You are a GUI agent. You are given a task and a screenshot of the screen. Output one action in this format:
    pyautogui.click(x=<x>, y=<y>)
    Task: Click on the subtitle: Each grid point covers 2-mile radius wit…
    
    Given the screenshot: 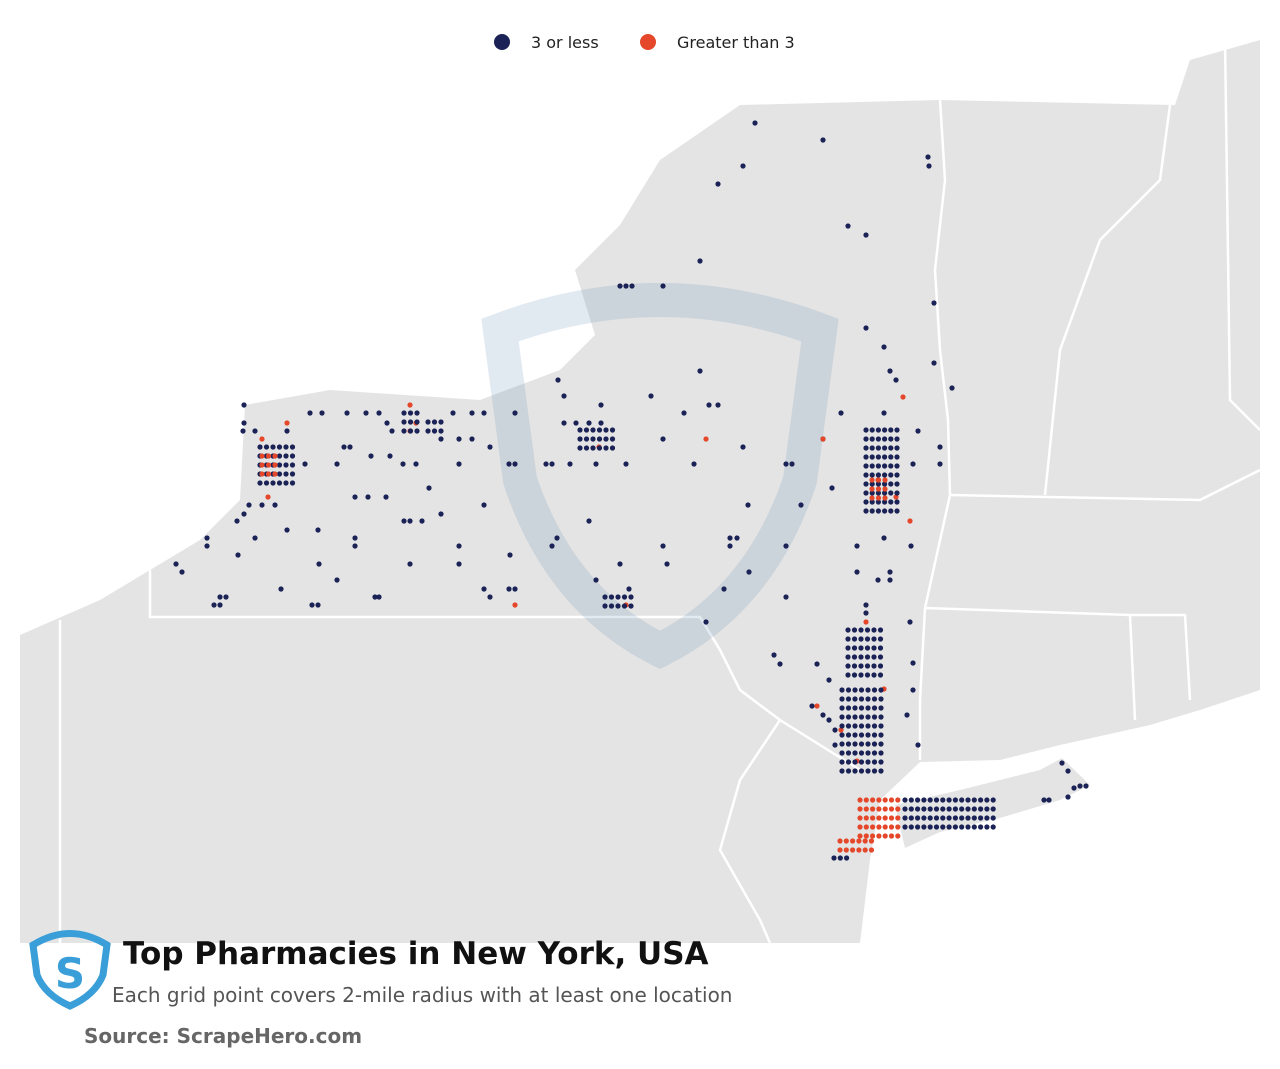 What is the action you would take?
    pyautogui.click(x=422, y=995)
    